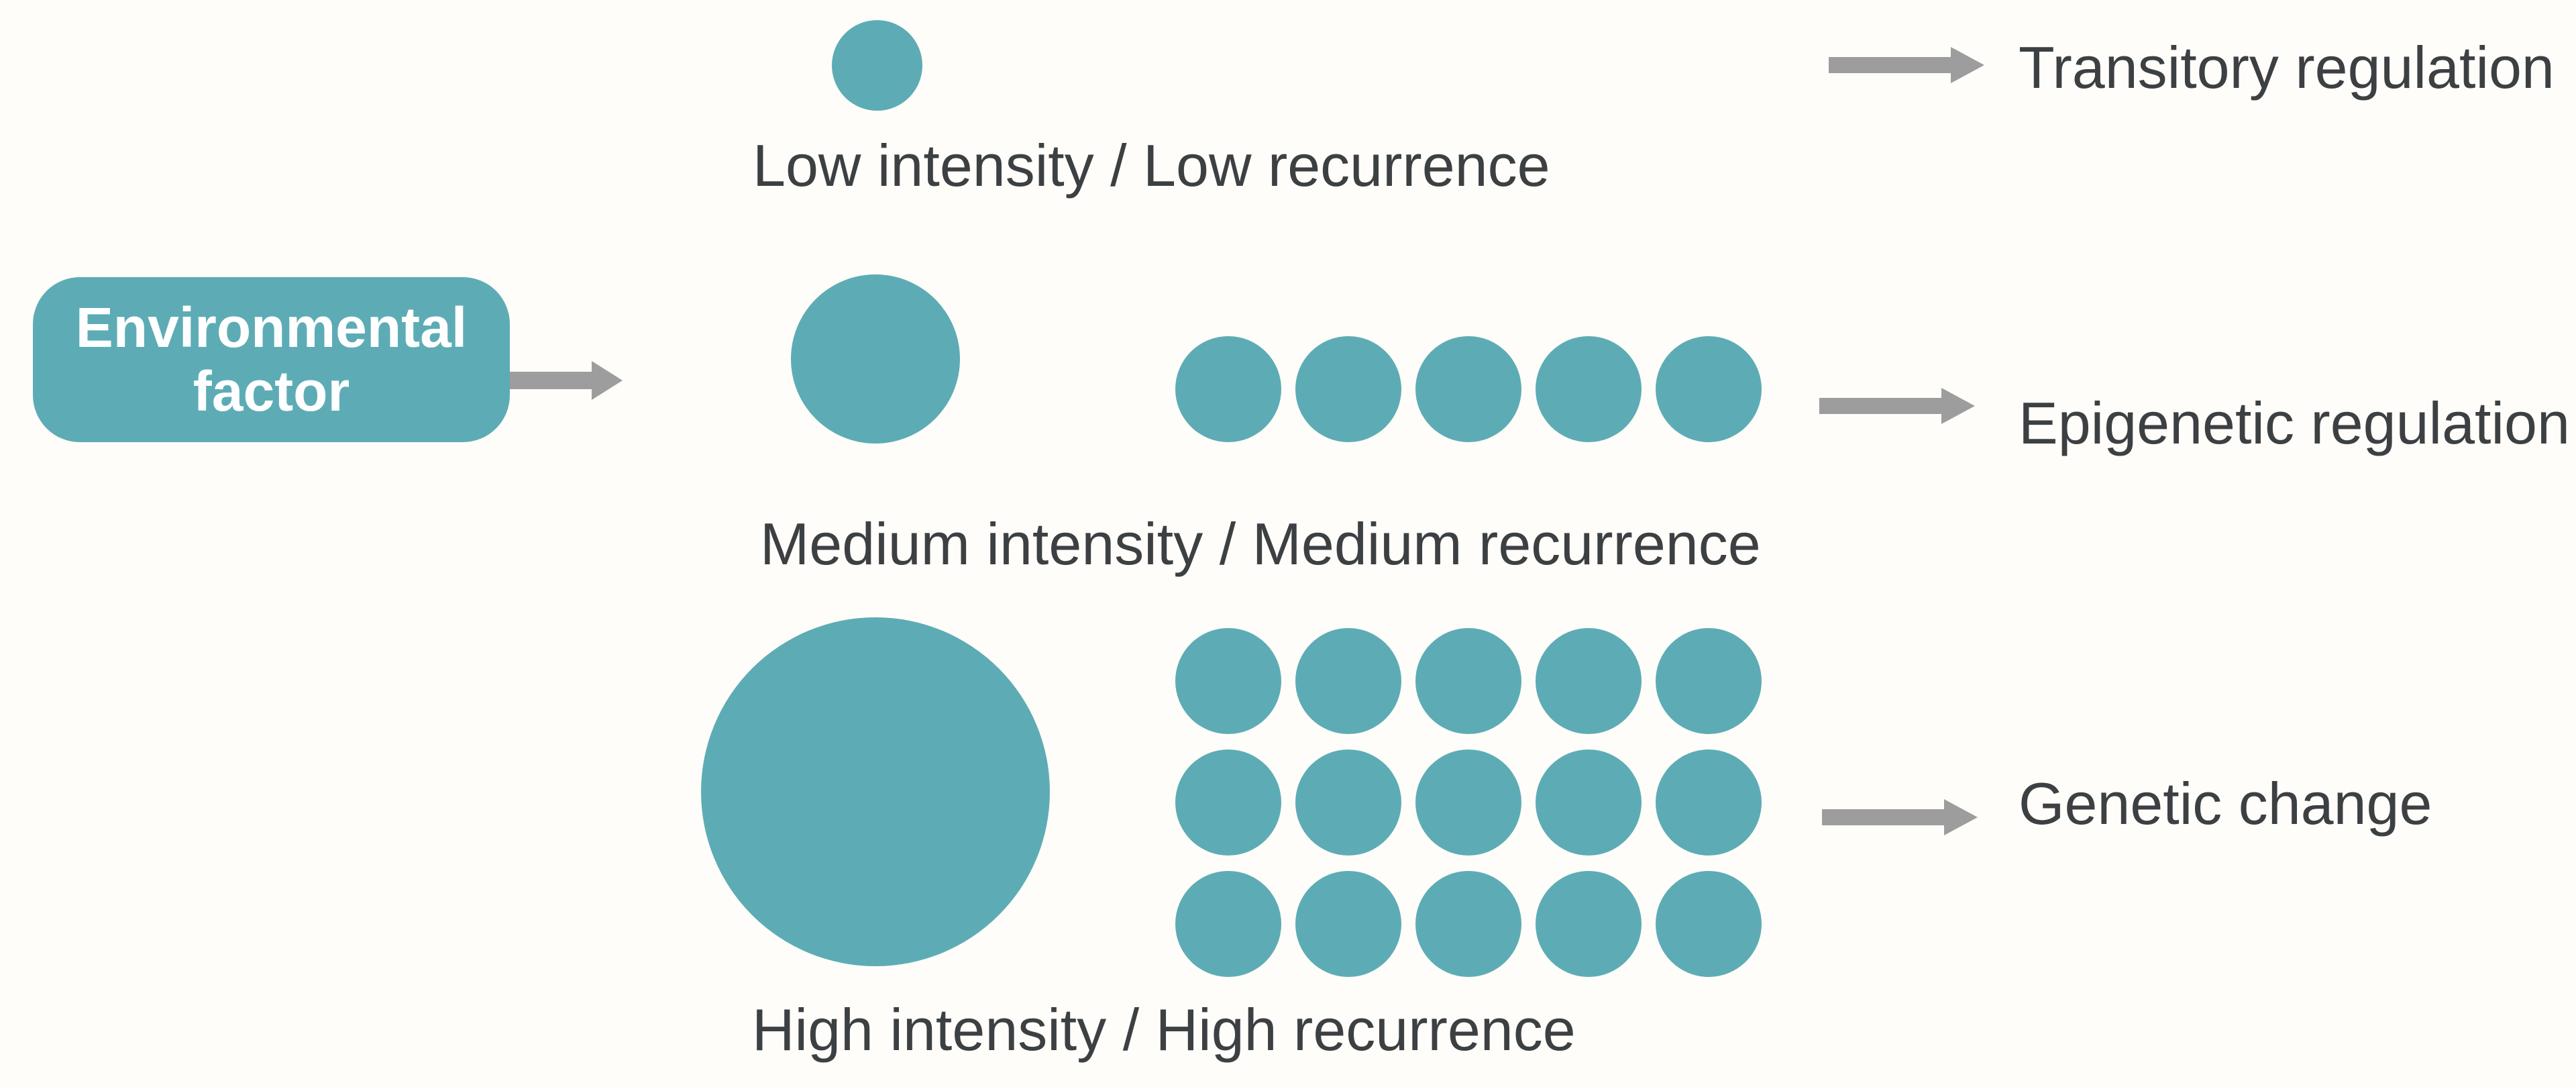 This screenshot has height=1087, width=2576. I want to click on epigenetic-arrow-icon, so click(1897, 406).